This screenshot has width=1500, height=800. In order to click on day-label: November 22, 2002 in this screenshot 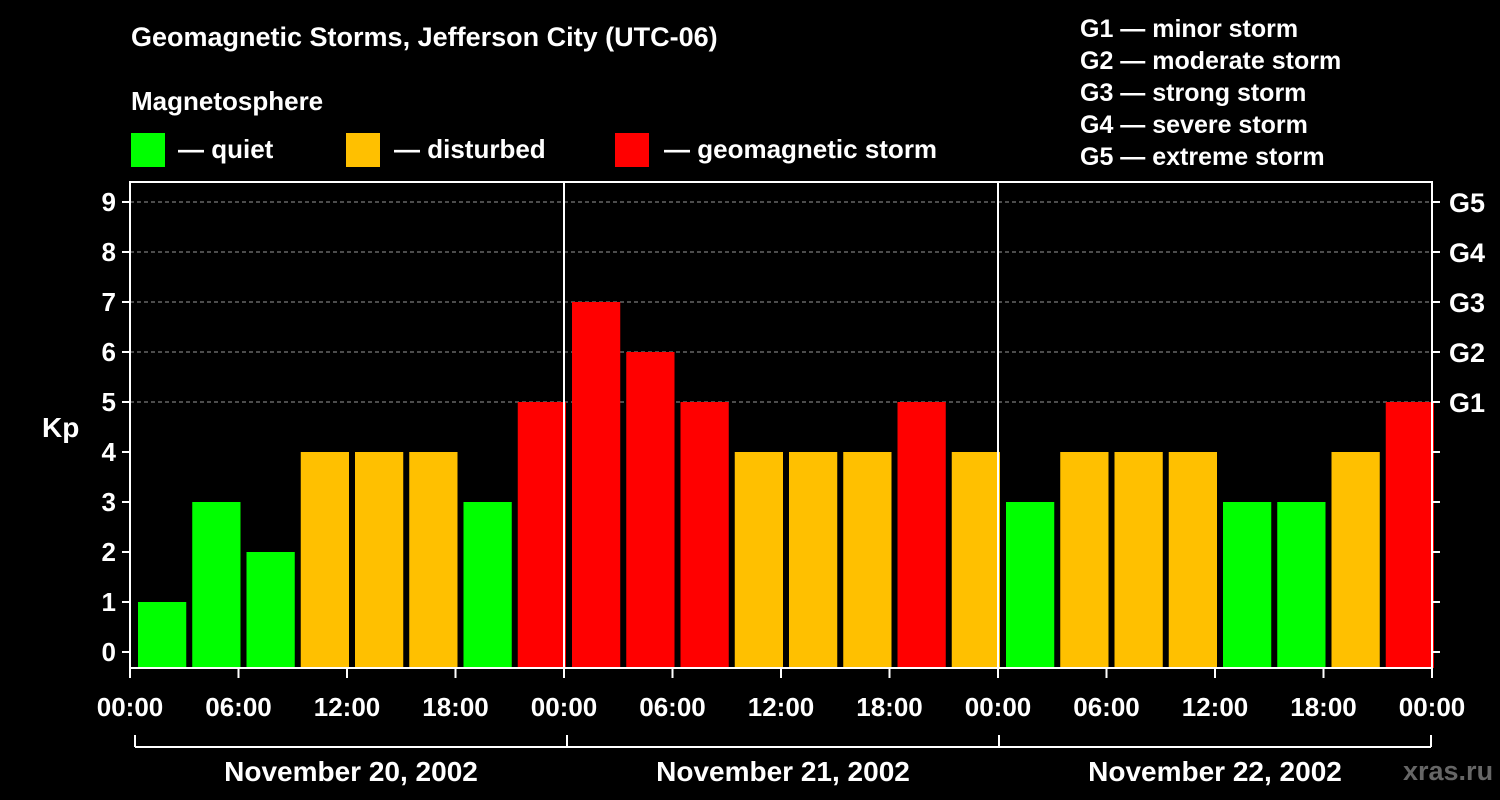, I will do `click(1215, 771)`.